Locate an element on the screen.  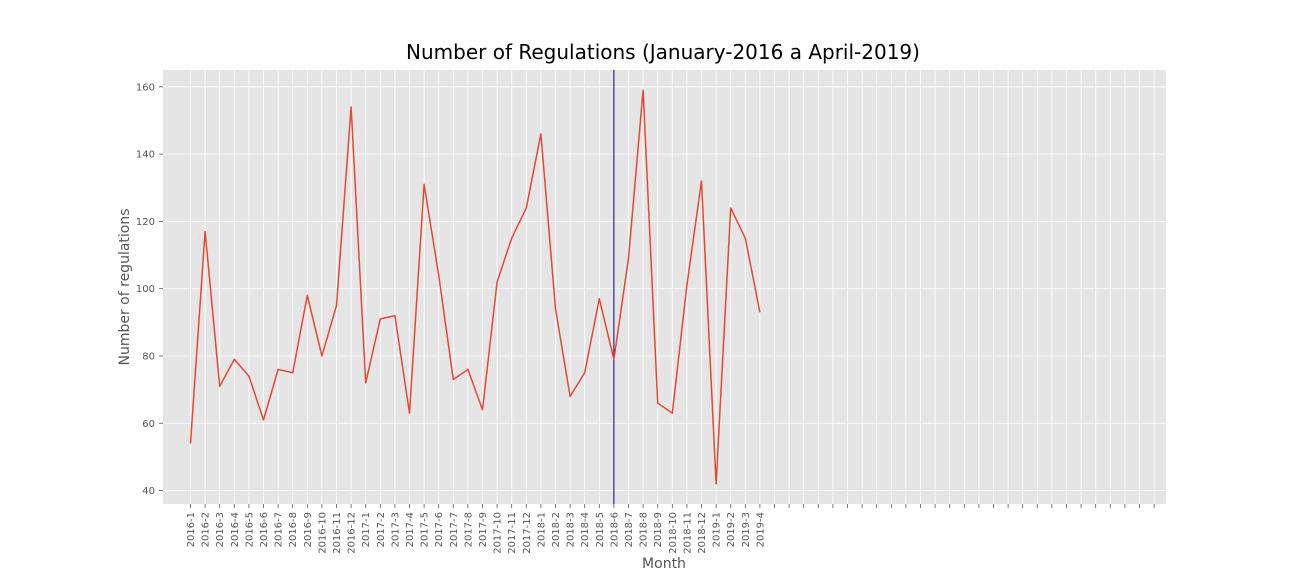
x-tick-label: 2016-8 is located at coordinates (293, 529).